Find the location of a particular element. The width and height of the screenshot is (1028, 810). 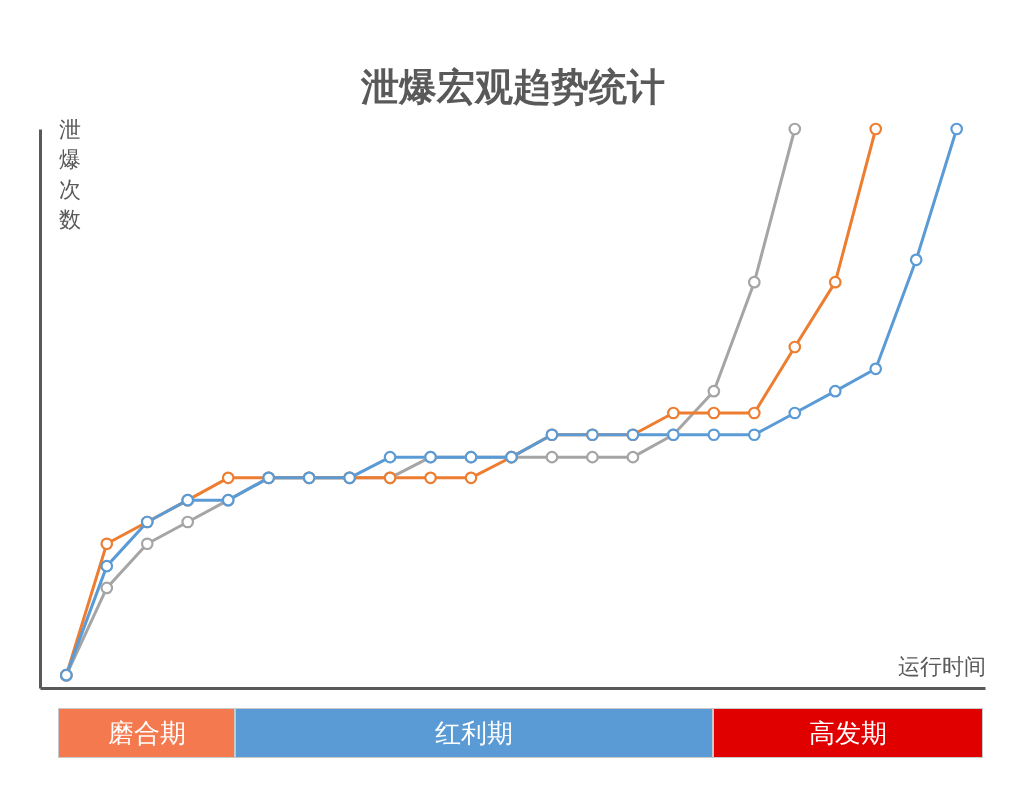

category-label: 红利期 is located at coordinates (474, 733).